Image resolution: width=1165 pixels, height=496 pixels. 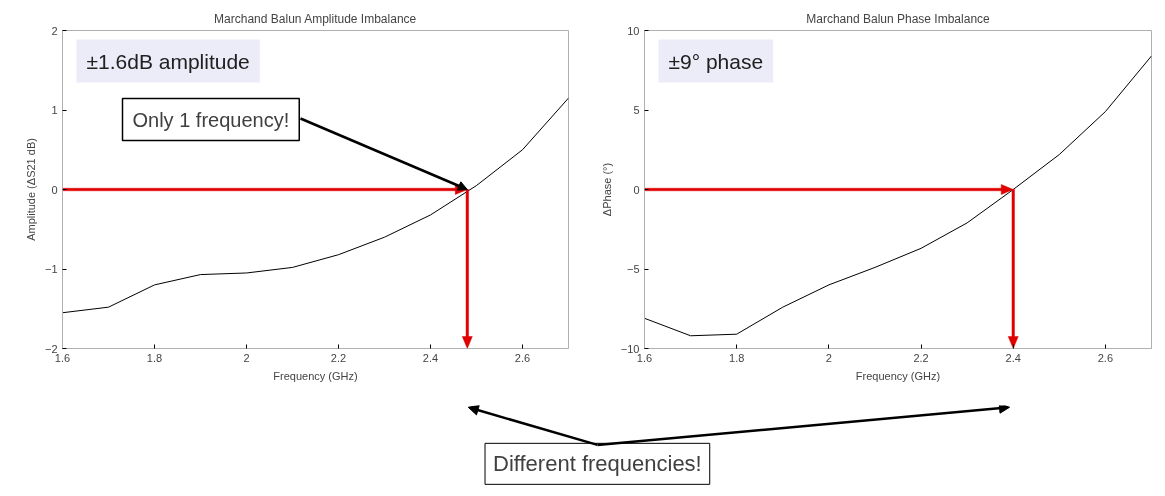 I want to click on y-axis-title: ΔPhase (°), so click(x=606, y=189).